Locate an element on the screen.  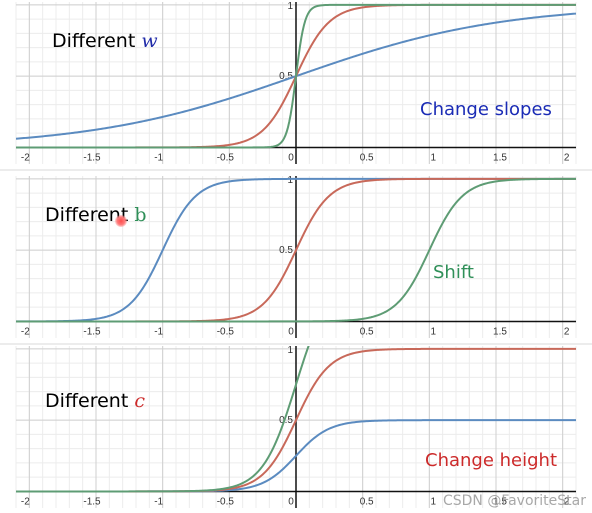
panel-3-label: Different c is located at coordinates (95, 401).